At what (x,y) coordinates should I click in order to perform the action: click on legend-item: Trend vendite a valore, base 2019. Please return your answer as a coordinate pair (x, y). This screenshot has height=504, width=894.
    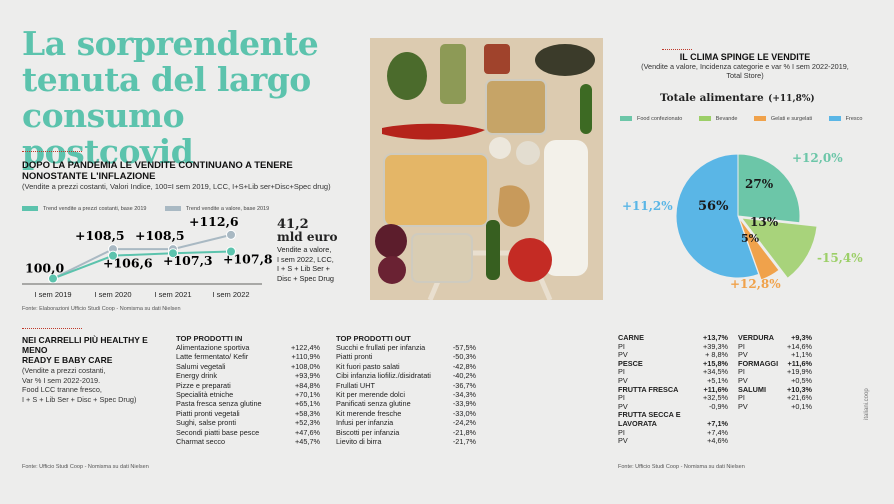
    Looking at the image, I should click on (227, 208).